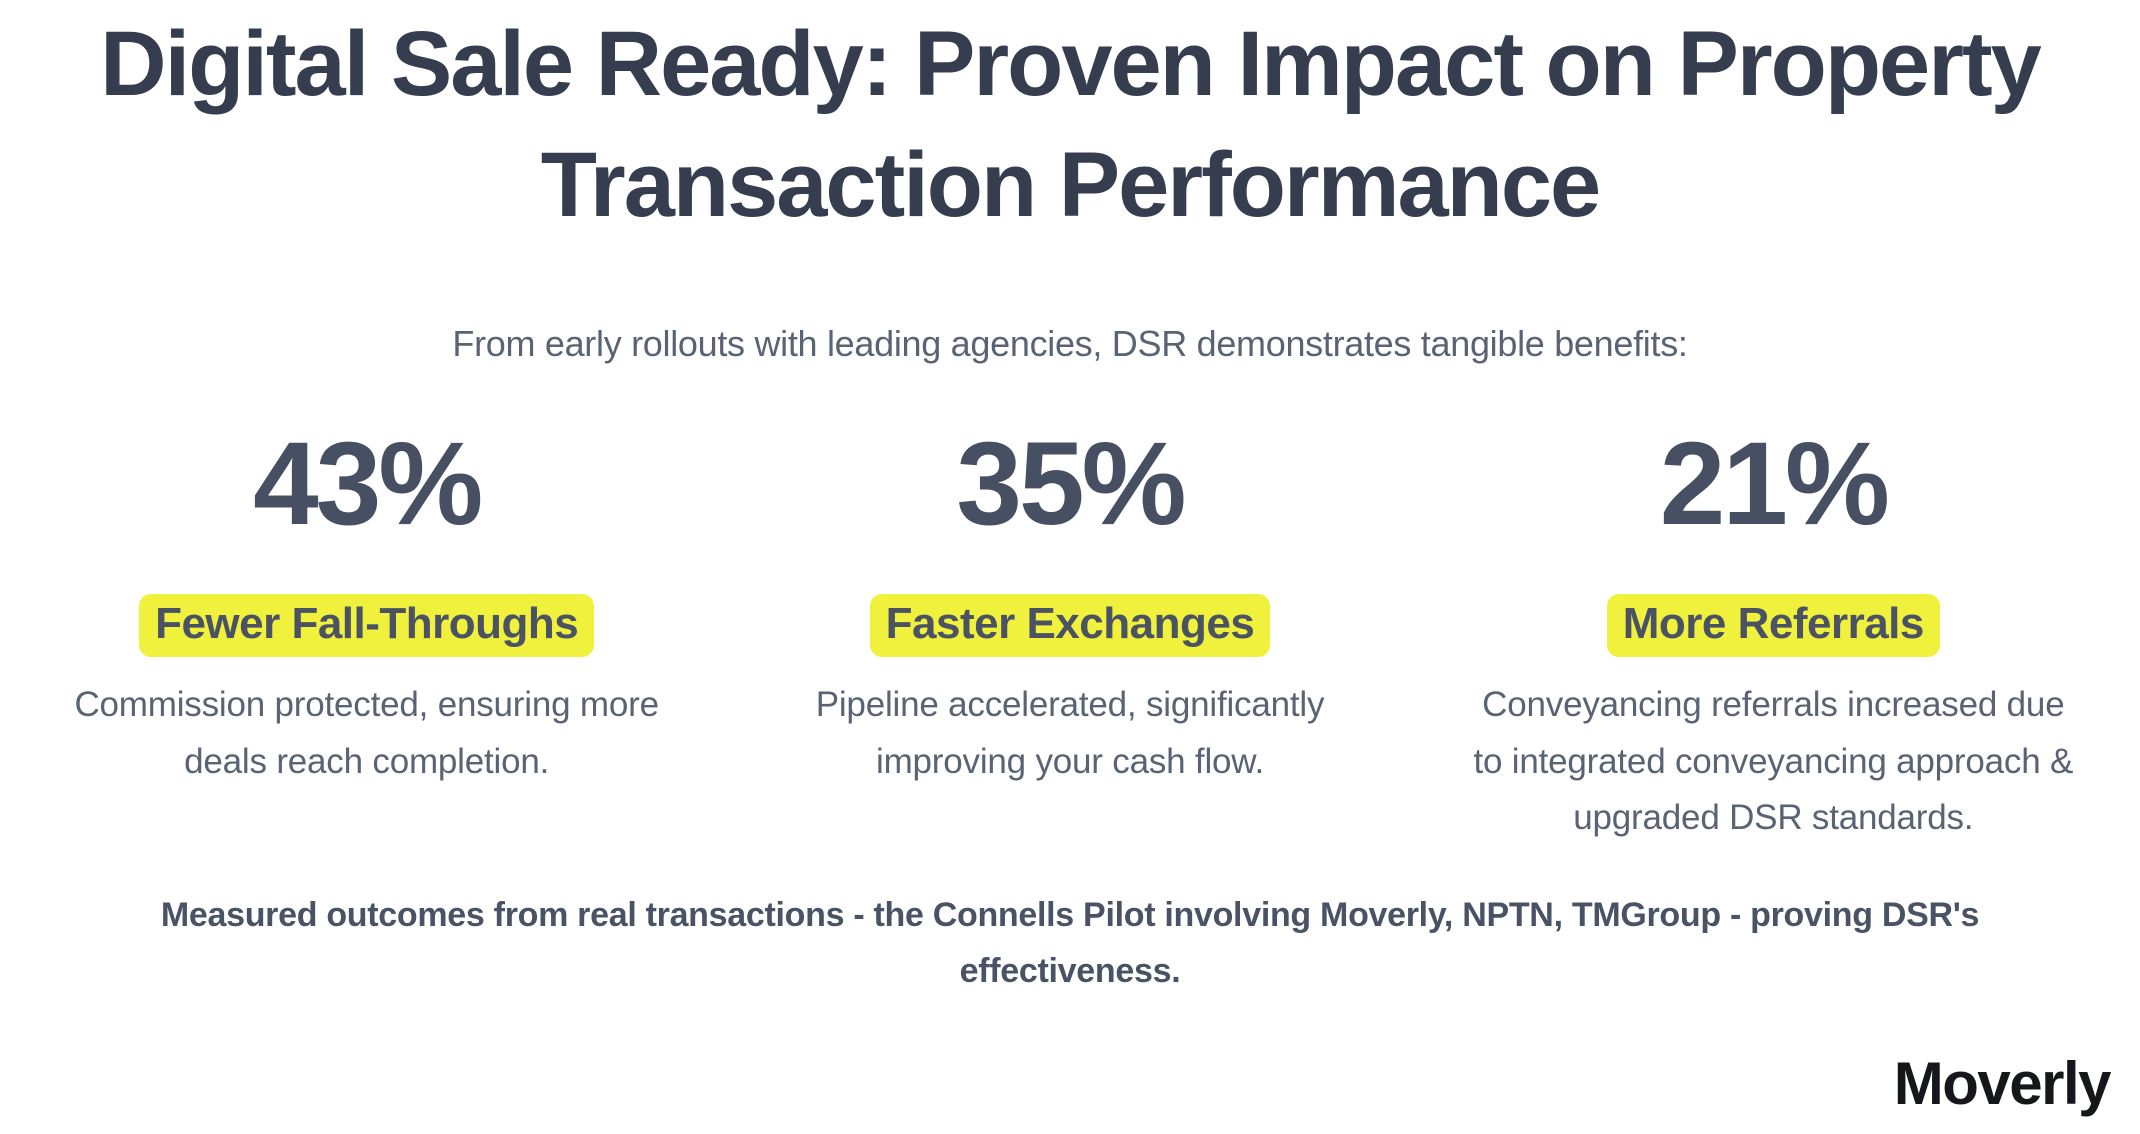 The width and height of the screenshot is (2140, 1134). I want to click on stat-value: 35%, so click(1071, 484).